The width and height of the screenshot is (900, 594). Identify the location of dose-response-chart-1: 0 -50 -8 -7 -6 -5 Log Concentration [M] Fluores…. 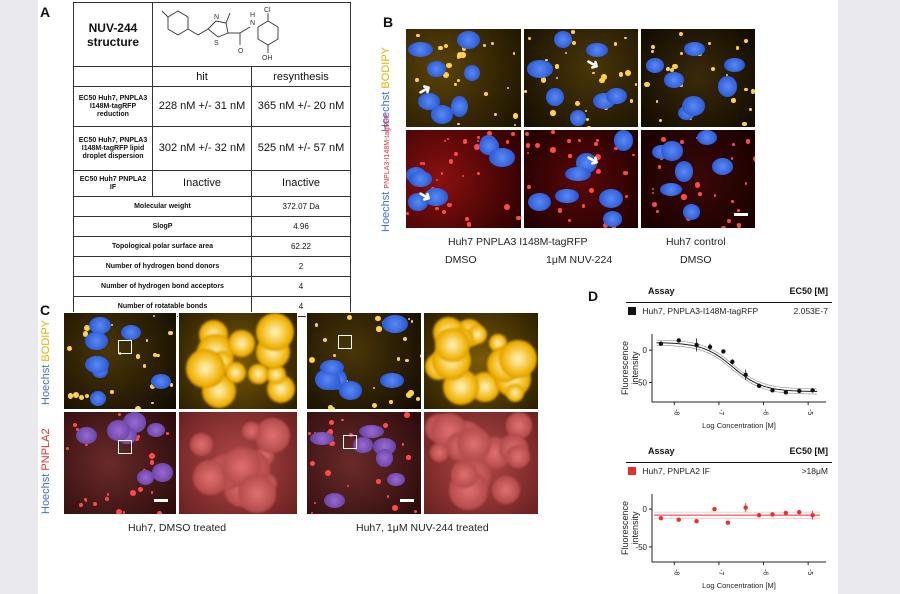
(723, 382).